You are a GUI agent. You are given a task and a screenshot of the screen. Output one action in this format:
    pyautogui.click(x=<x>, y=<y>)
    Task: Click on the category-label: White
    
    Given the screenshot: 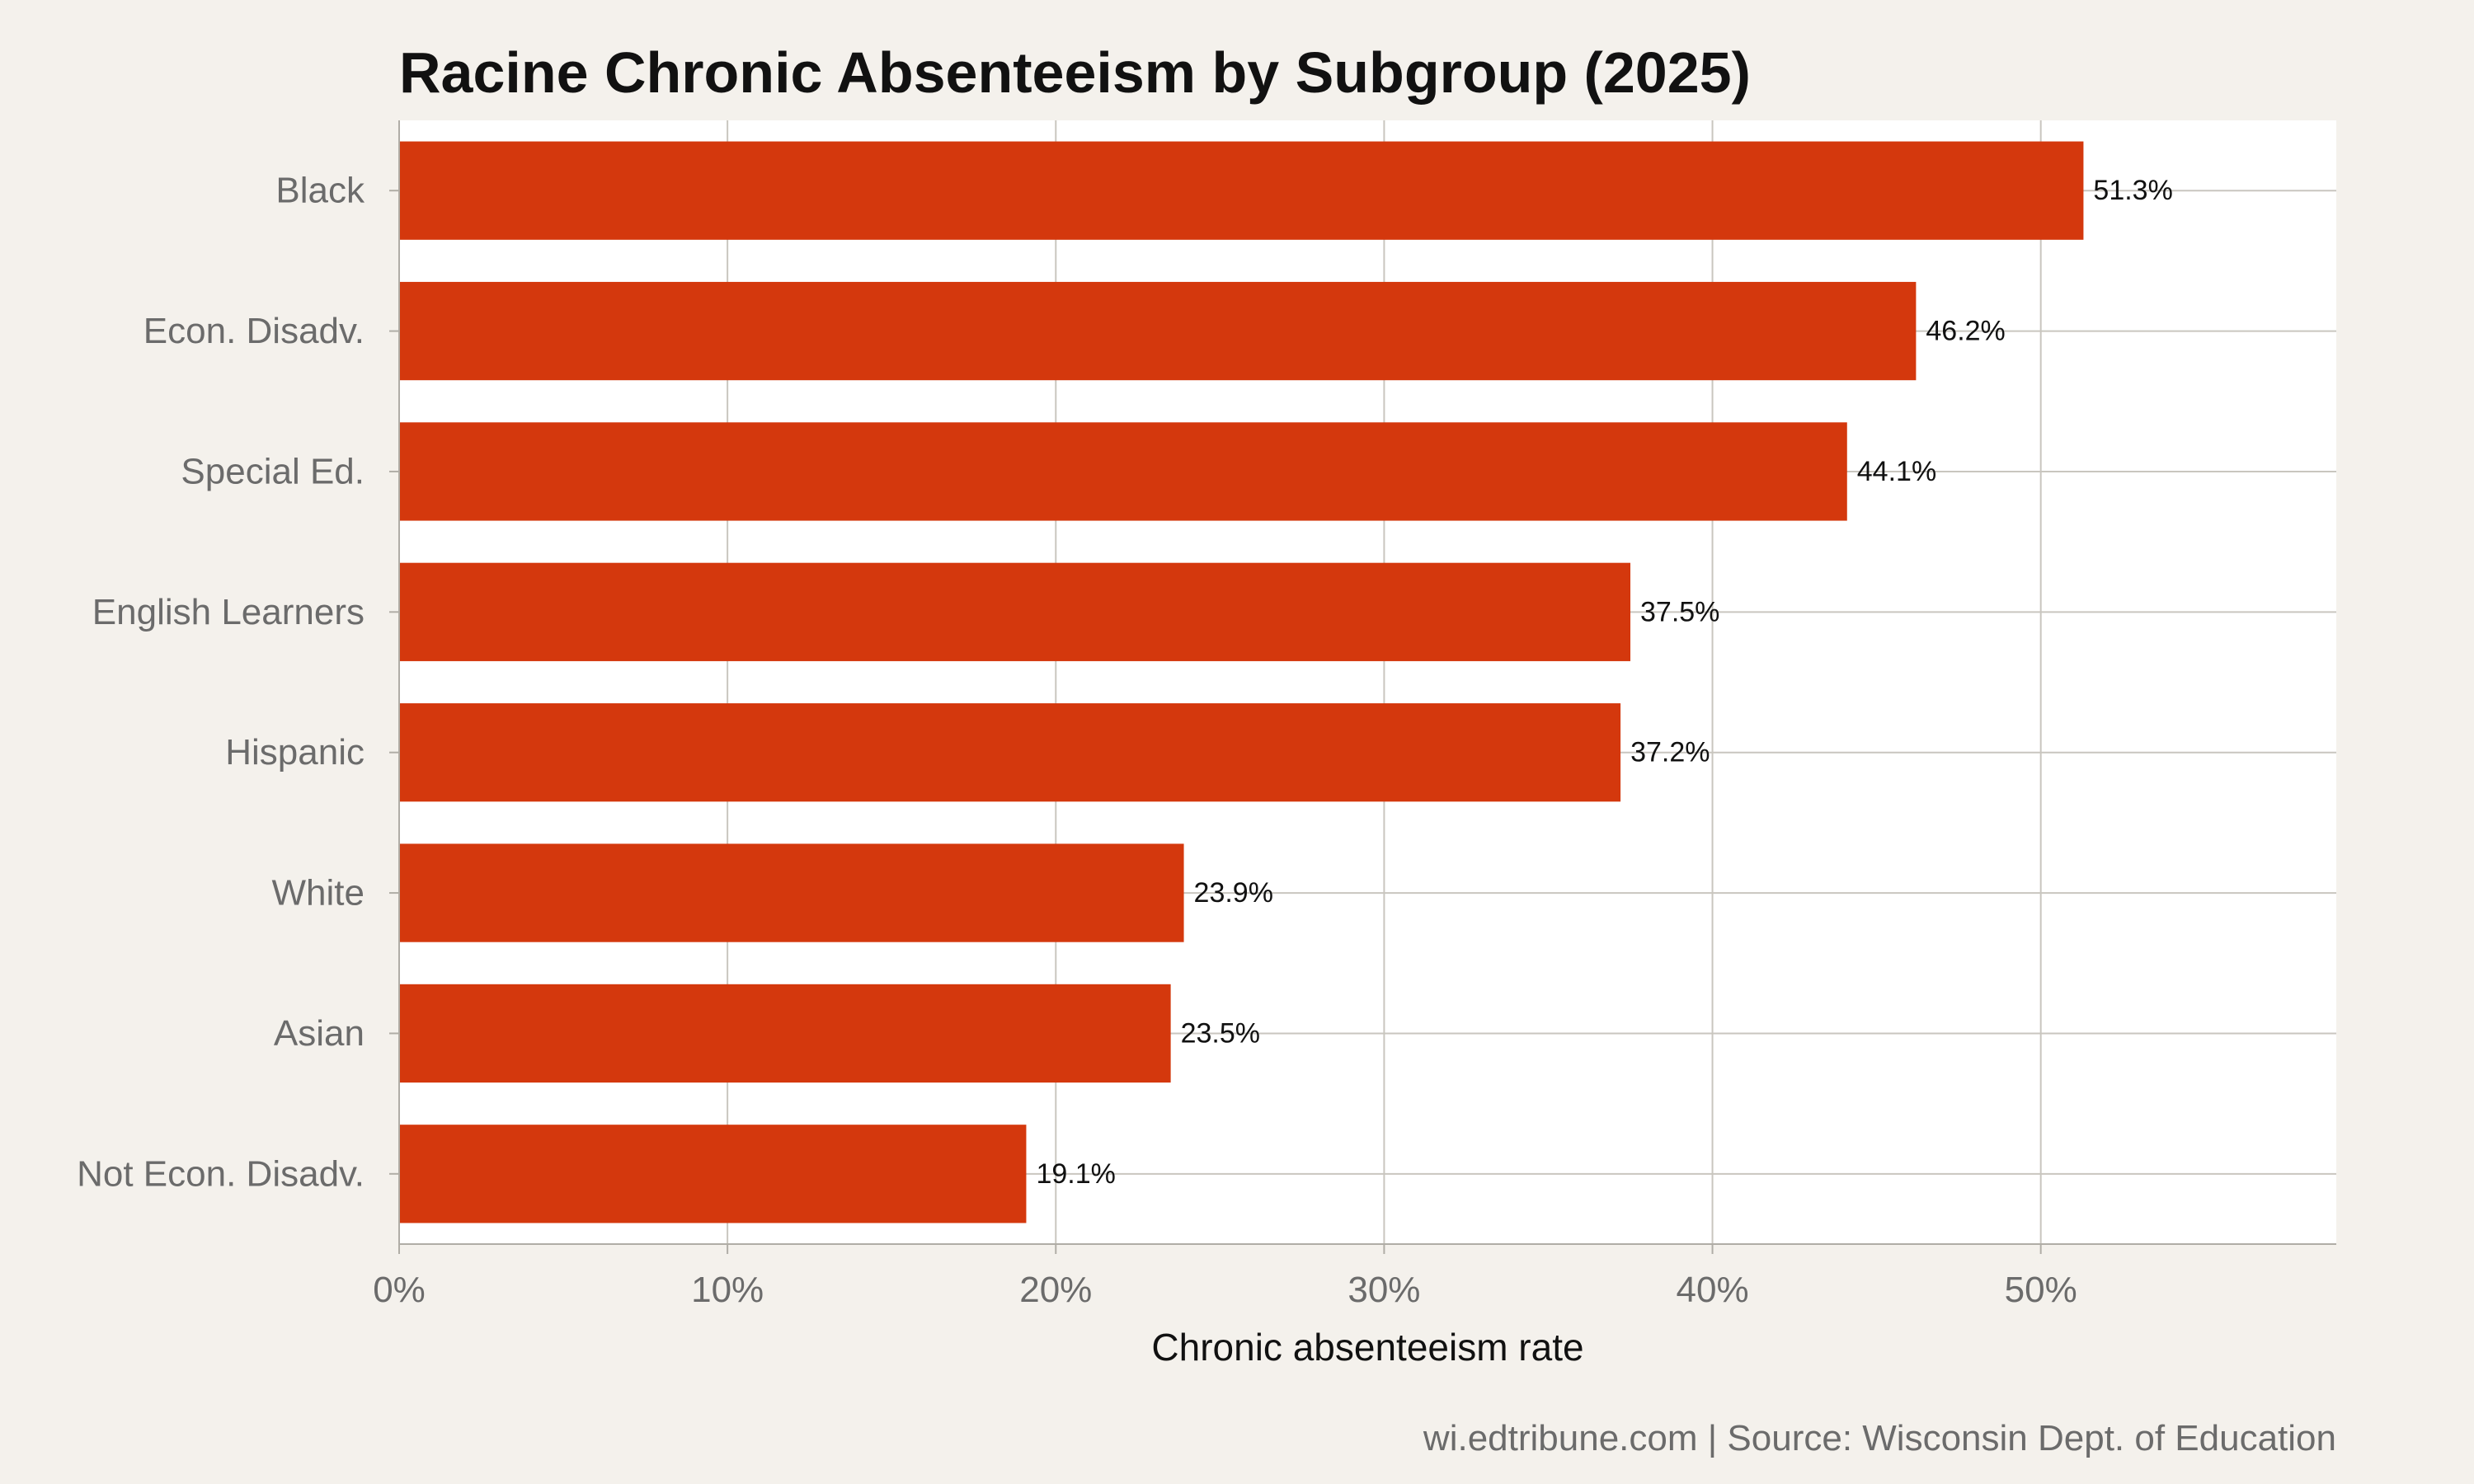 What is the action you would take?
    pyautogui.click(x=318, y=893)
    